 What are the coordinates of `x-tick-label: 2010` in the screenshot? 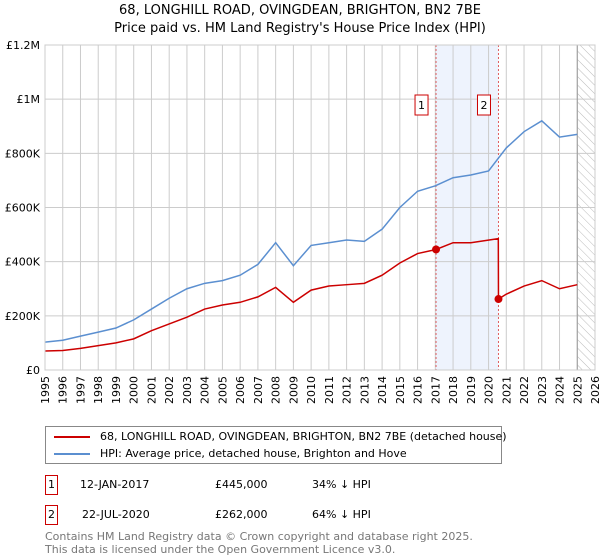 It's located at (311, 390).